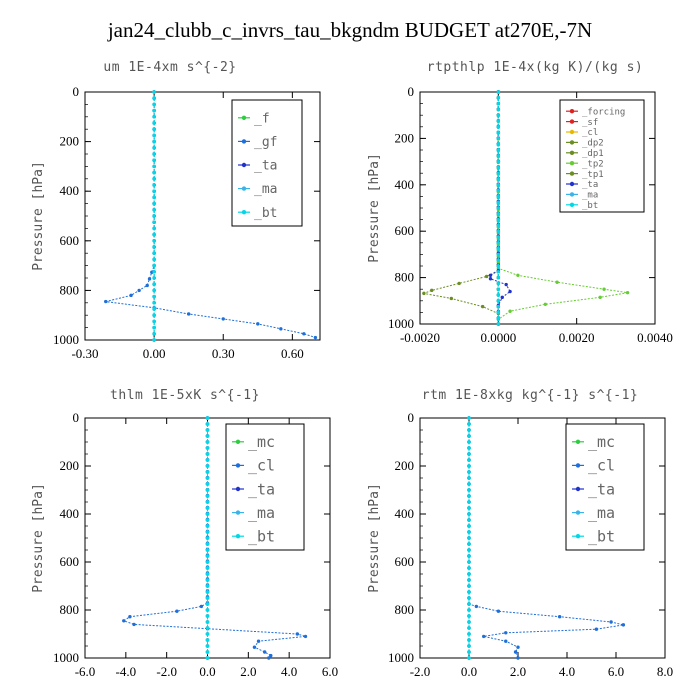 The image size is (700, 700). Describe the element at coordinates (500, 208) in the screenshot. I see `series-line-ta` at that location.